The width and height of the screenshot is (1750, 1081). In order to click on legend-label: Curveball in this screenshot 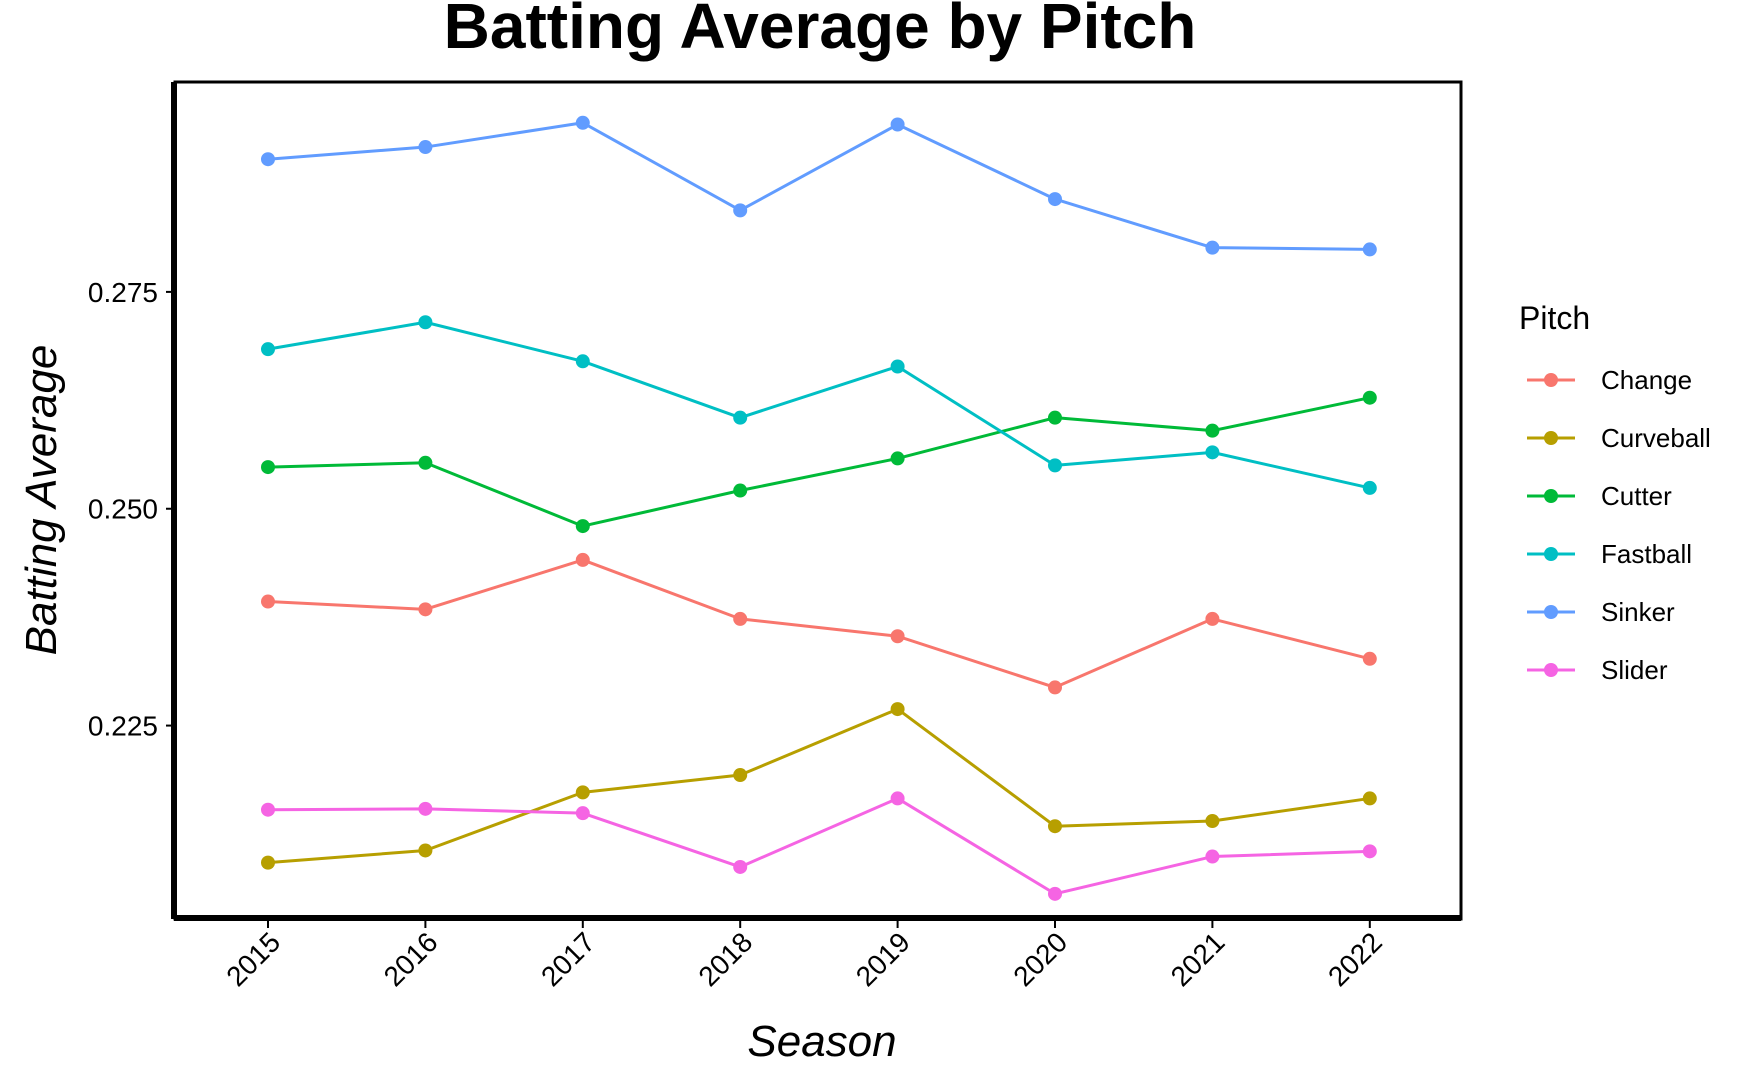, I will do `click(1656, 438)`.